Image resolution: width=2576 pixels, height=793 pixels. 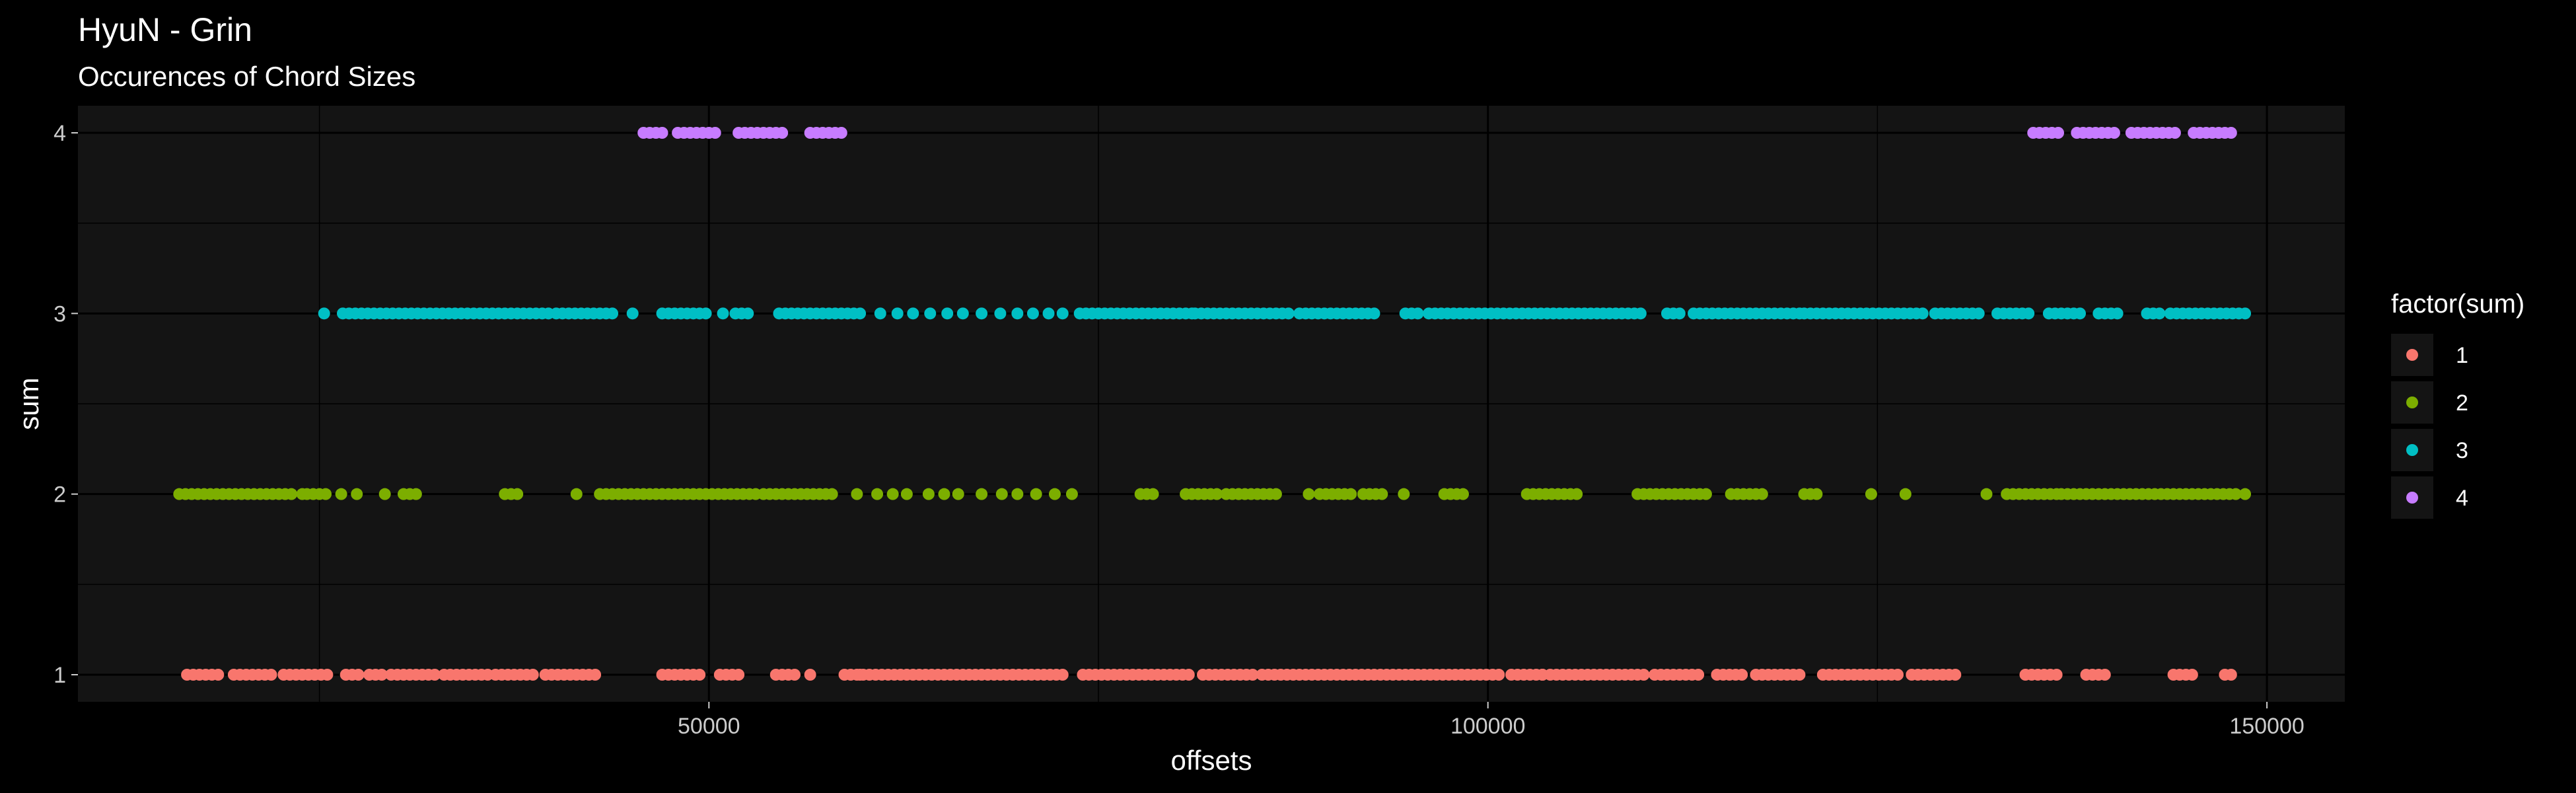 What do you see at coordinates (2462, 451) in the screenshot?
I see `legend-label: 3` at bounding box center [2462, 451].